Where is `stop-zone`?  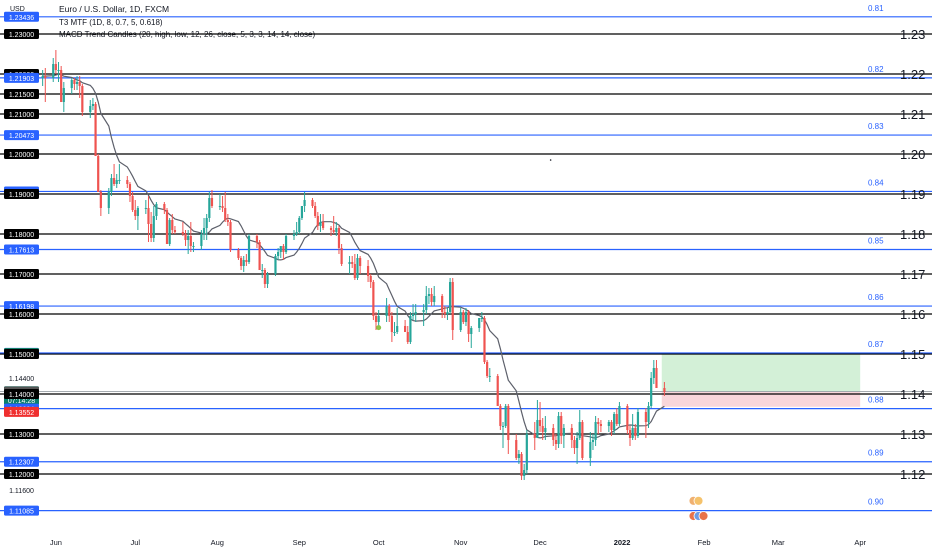 stop-zone is located at coordinates (761, 399).